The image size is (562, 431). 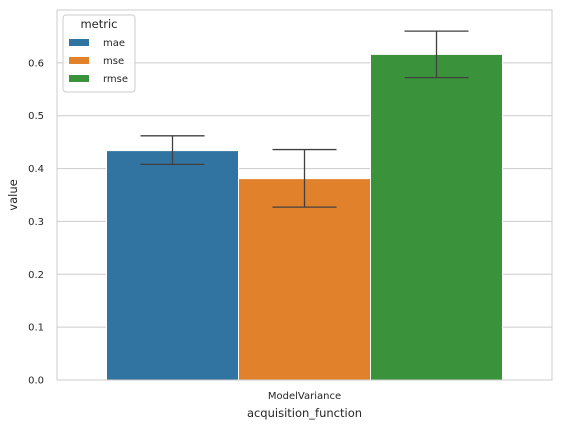 What do you see at coordinates (172, 150) in the screenshot?
I see `error-bar-mae` at bounding box center [172, 150].